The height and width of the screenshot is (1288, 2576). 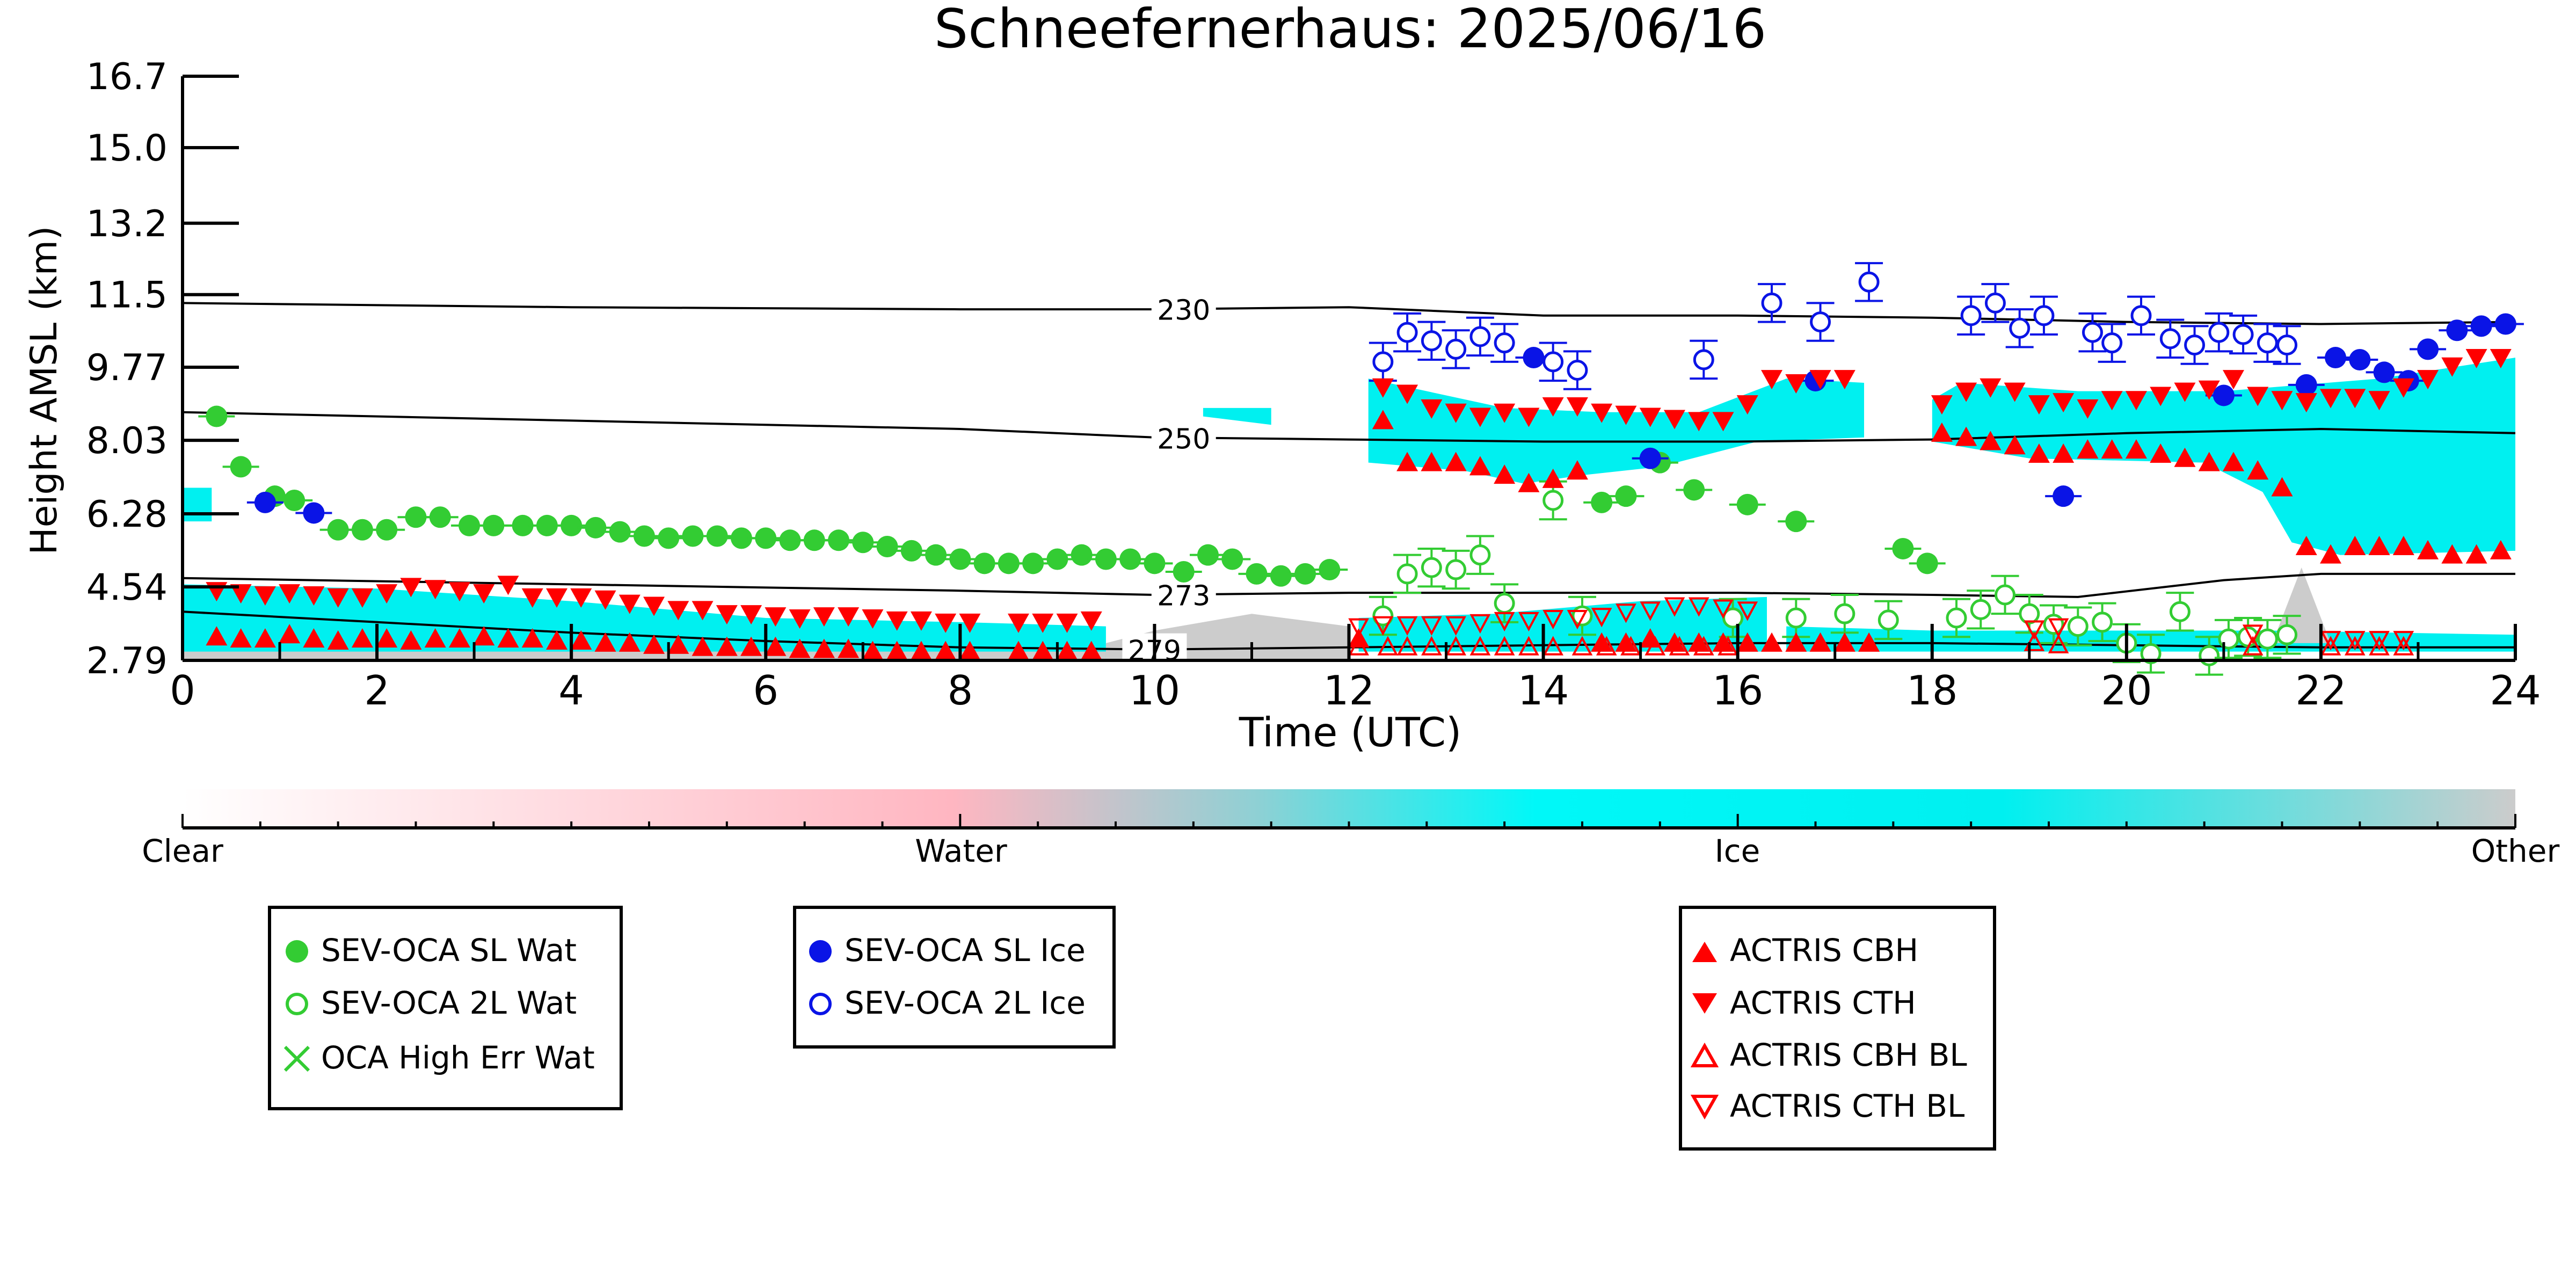 I want to click on legend-marker-sl-ice, so click(x=820, y=951).